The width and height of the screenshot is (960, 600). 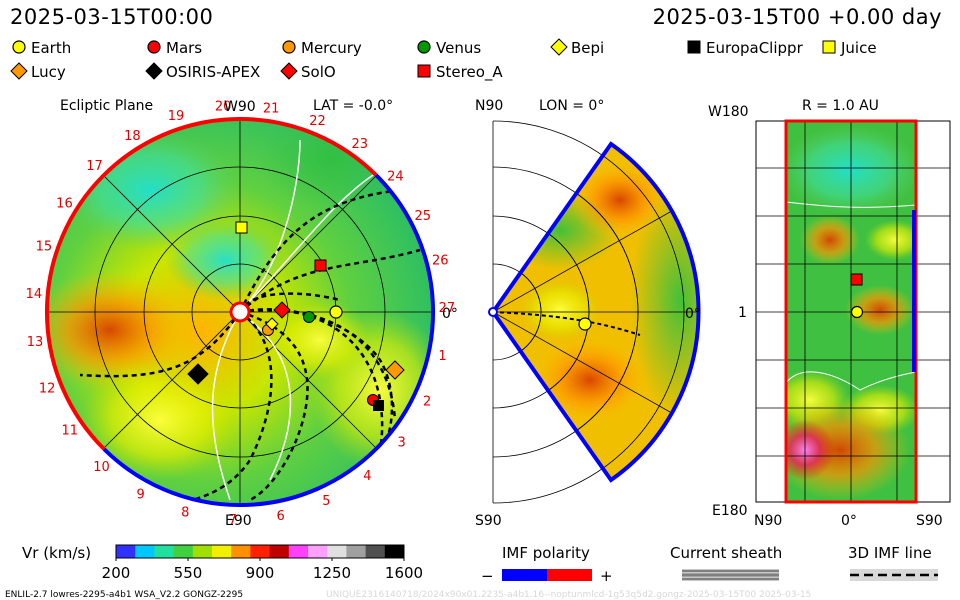 What do you see at coordinates (112, 17) in the screenshot?
I see `date-left: 2025-03-15T00:00` at bounding box center [112, 17].